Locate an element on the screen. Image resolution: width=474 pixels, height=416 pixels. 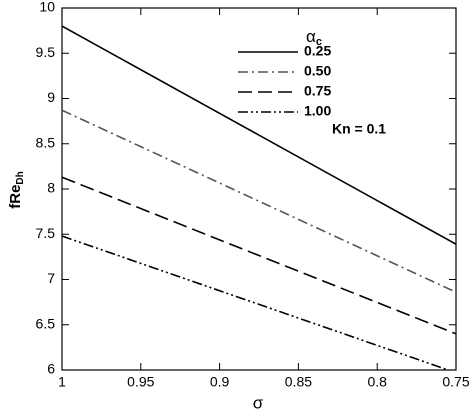
y-axis-label-main: fRe is located at coordinates (15, 197).